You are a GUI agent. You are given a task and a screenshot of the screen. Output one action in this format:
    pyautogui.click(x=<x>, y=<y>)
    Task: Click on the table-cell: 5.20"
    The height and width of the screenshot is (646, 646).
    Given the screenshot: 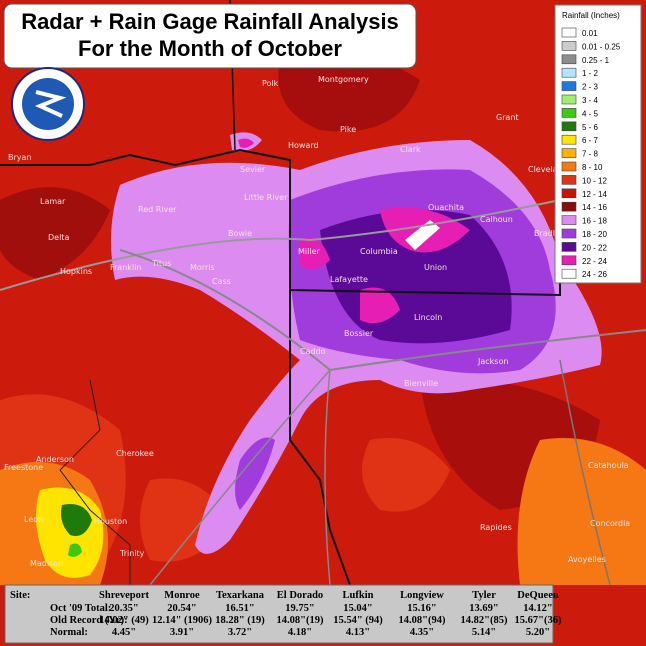 What is the action you would take?
    pyautogui.click(x=538, y=632)
    